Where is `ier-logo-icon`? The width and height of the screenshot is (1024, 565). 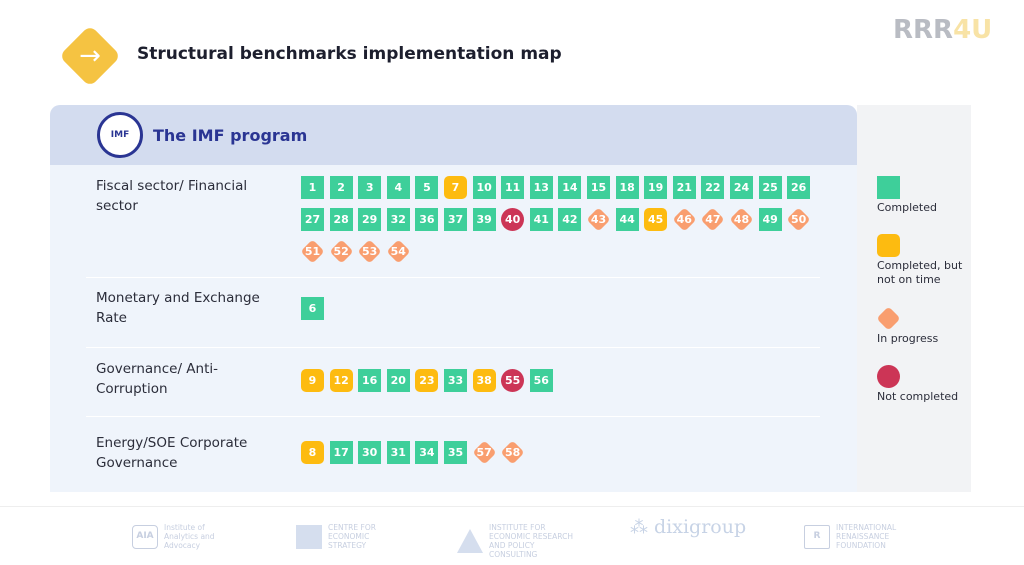 ier-logo-icon is located at coordinates (470, 541).